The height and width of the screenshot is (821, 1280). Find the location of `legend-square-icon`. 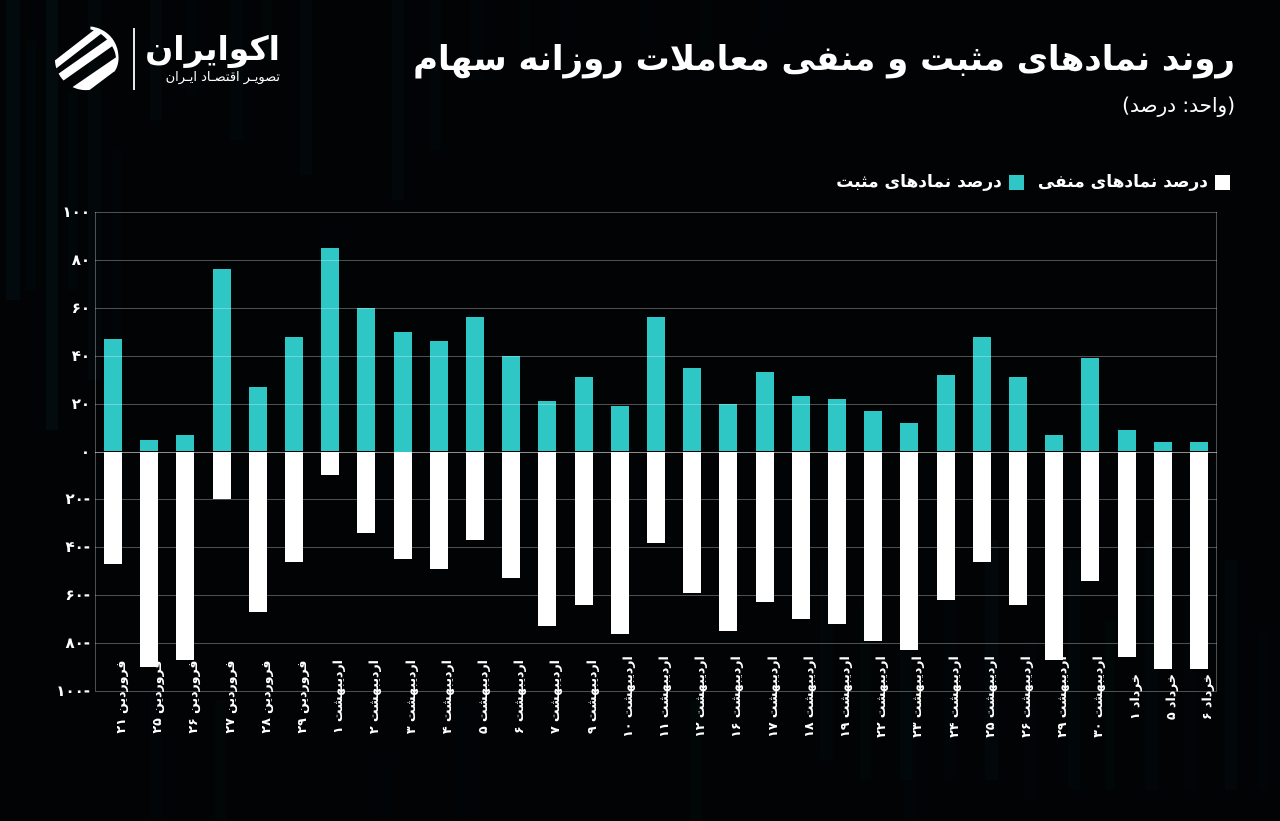

legend-square-icon is located at coordinates (1016, 182).